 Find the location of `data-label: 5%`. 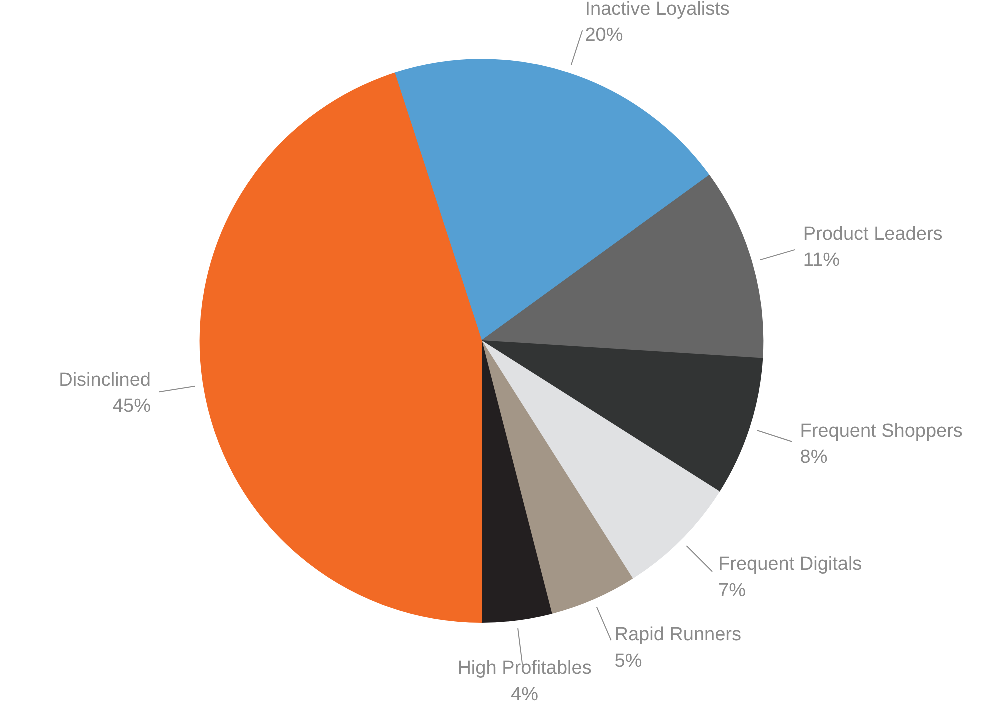

data-label: 5% is located at coordinates (628, 661).